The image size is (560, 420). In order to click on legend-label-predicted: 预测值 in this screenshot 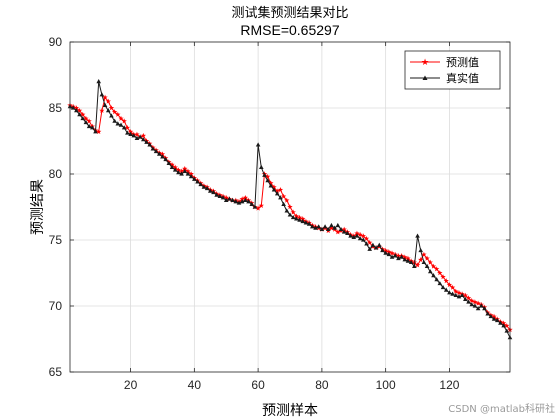, I will do `click(462, 62)`.